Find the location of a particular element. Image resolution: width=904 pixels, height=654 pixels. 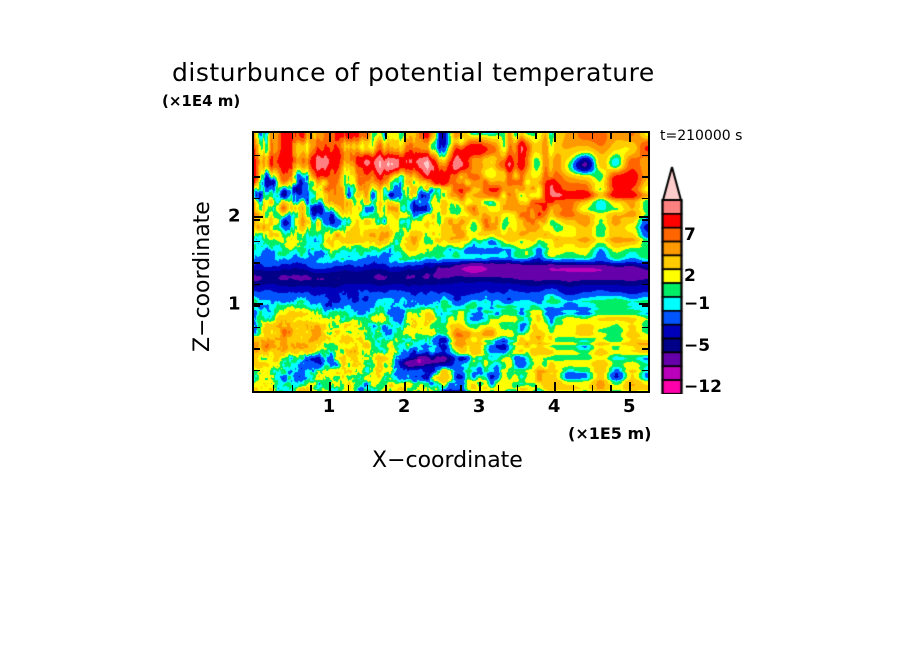

x-axis-title: X−coordinate is located at coordinates (447, 460).